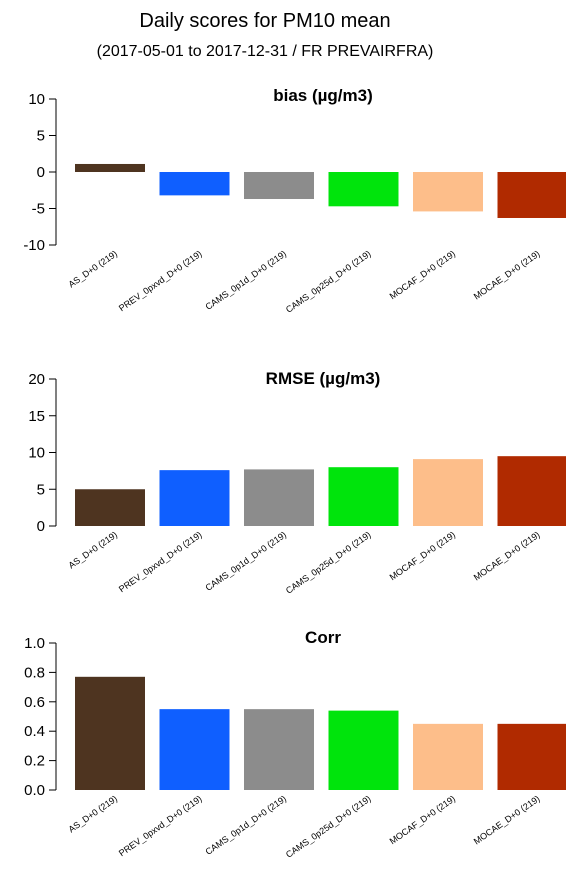 The image size is (566, 876). What do you see at coordinates (34, 643) in the screenshot?
I see `y-tick-label: 1.0` at bounding box center [34, 643].